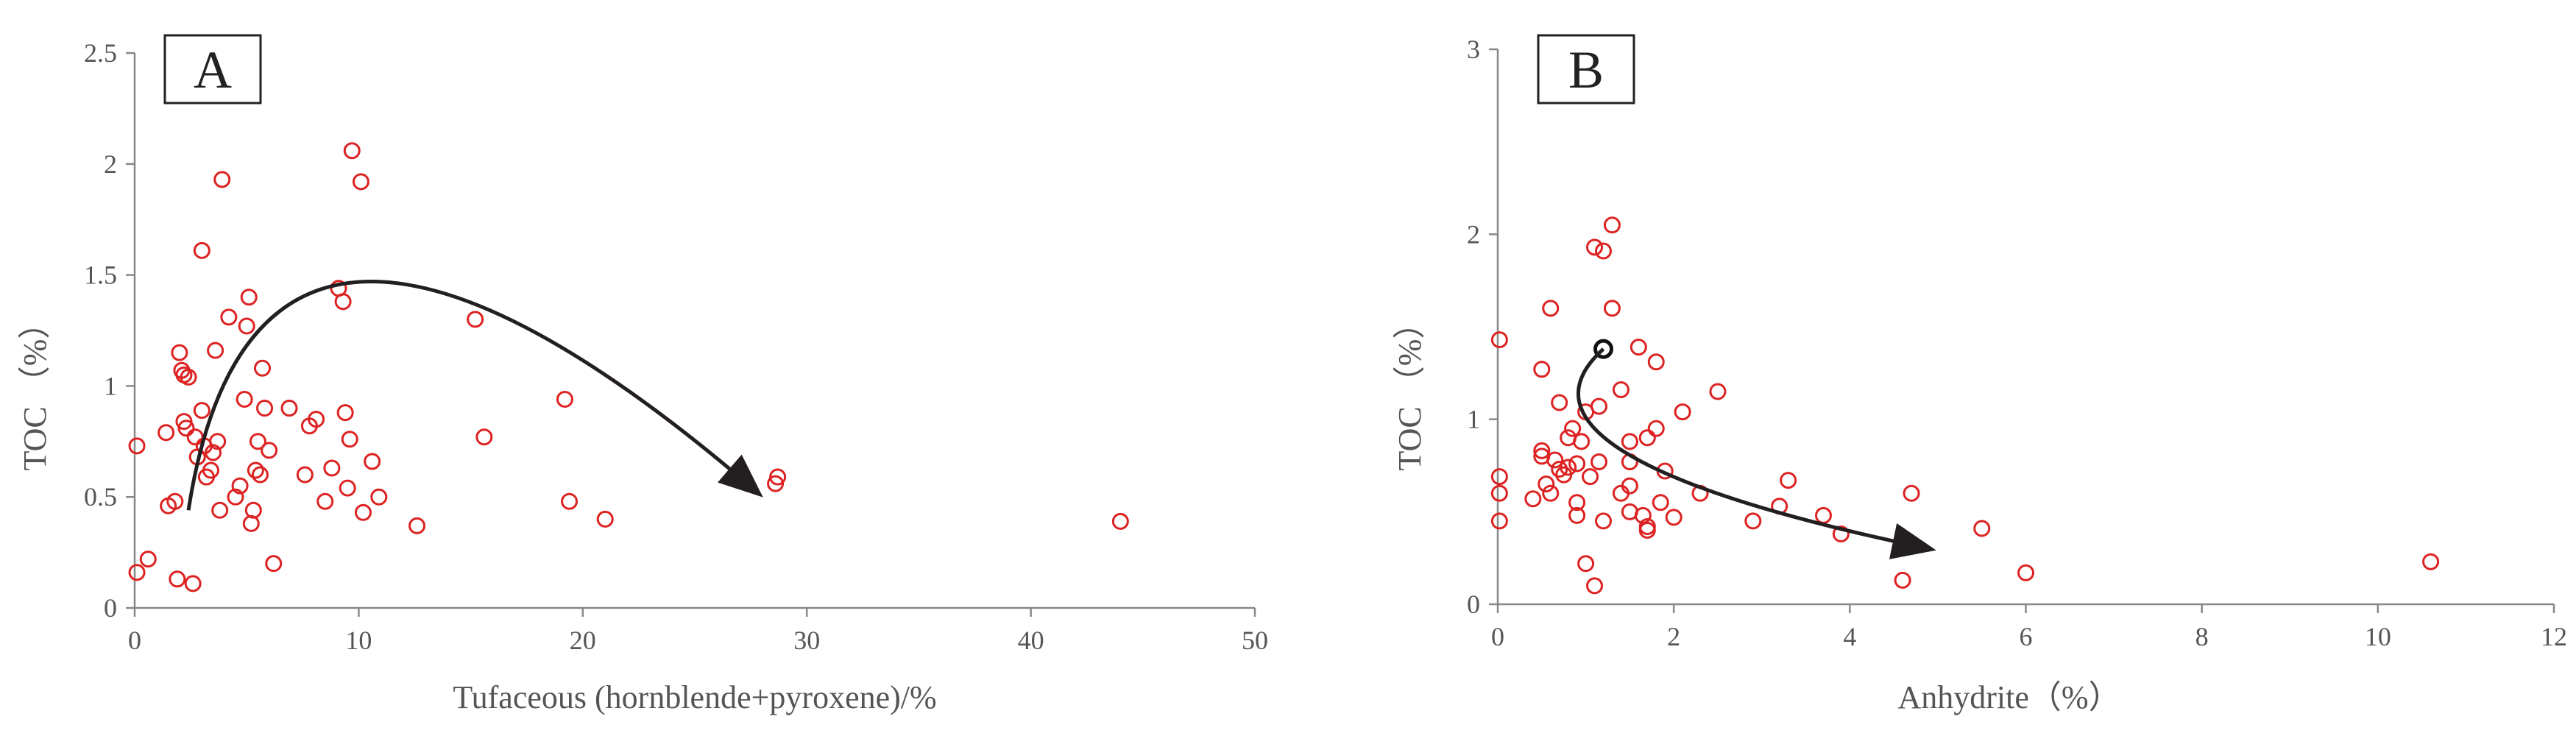  Describe the element at coordinates (358, 640) in the screenshot. I see `panel-a-x-tick-label: 10` at that location.